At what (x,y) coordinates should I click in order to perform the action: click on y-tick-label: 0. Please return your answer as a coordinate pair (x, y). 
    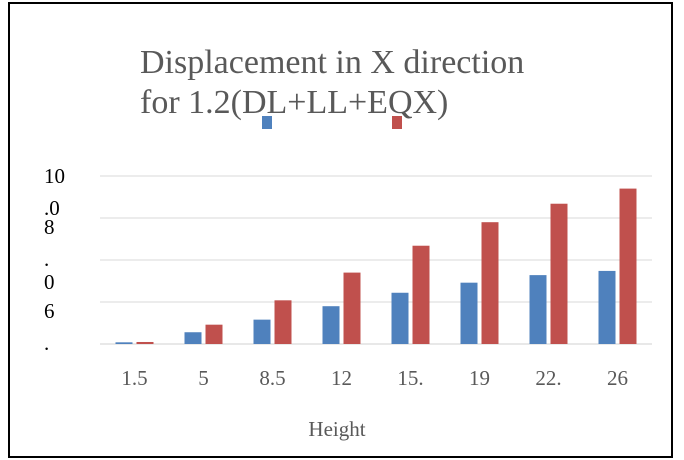
    Looking at the image, I should click on (49, 282).